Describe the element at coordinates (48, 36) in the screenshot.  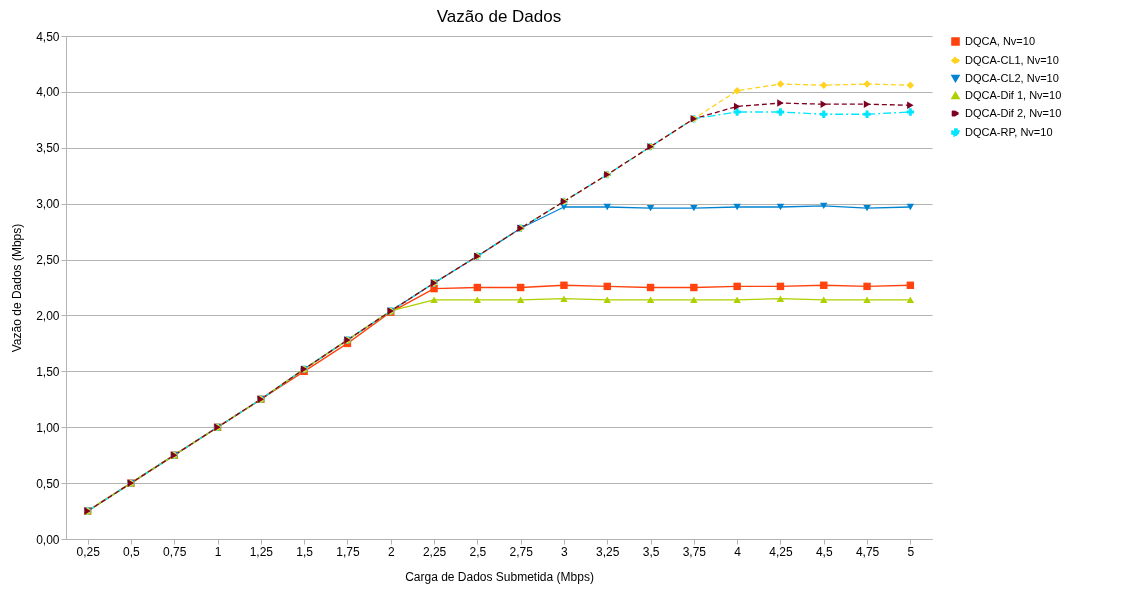
I see `y-tick-label: 4,50` at that location.